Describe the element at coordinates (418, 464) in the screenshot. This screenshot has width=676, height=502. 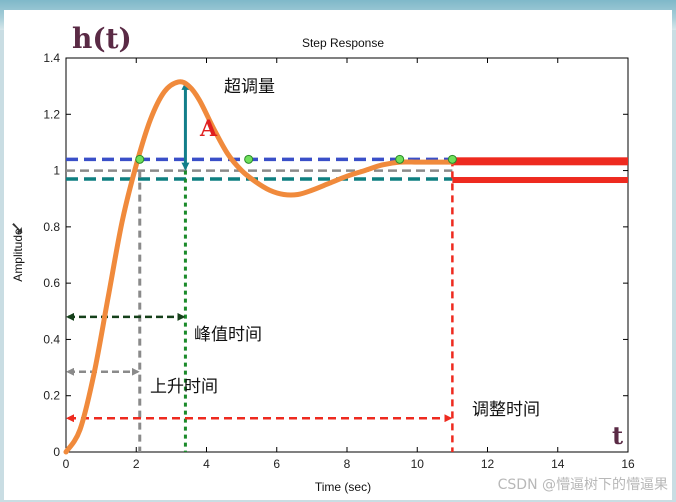
I see `x-tick-label: 10` at that location.